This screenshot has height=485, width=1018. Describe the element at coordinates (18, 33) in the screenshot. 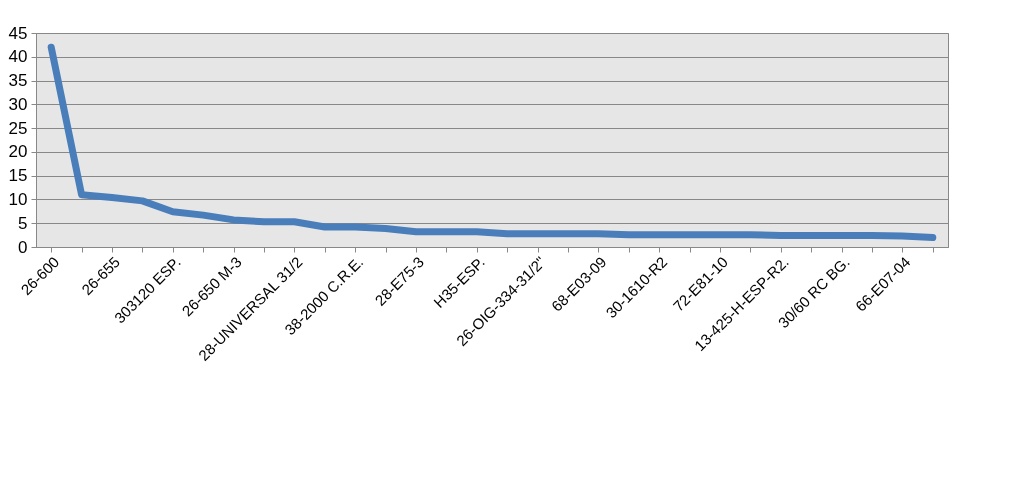

I see `y-tick-label: 45` at that location.